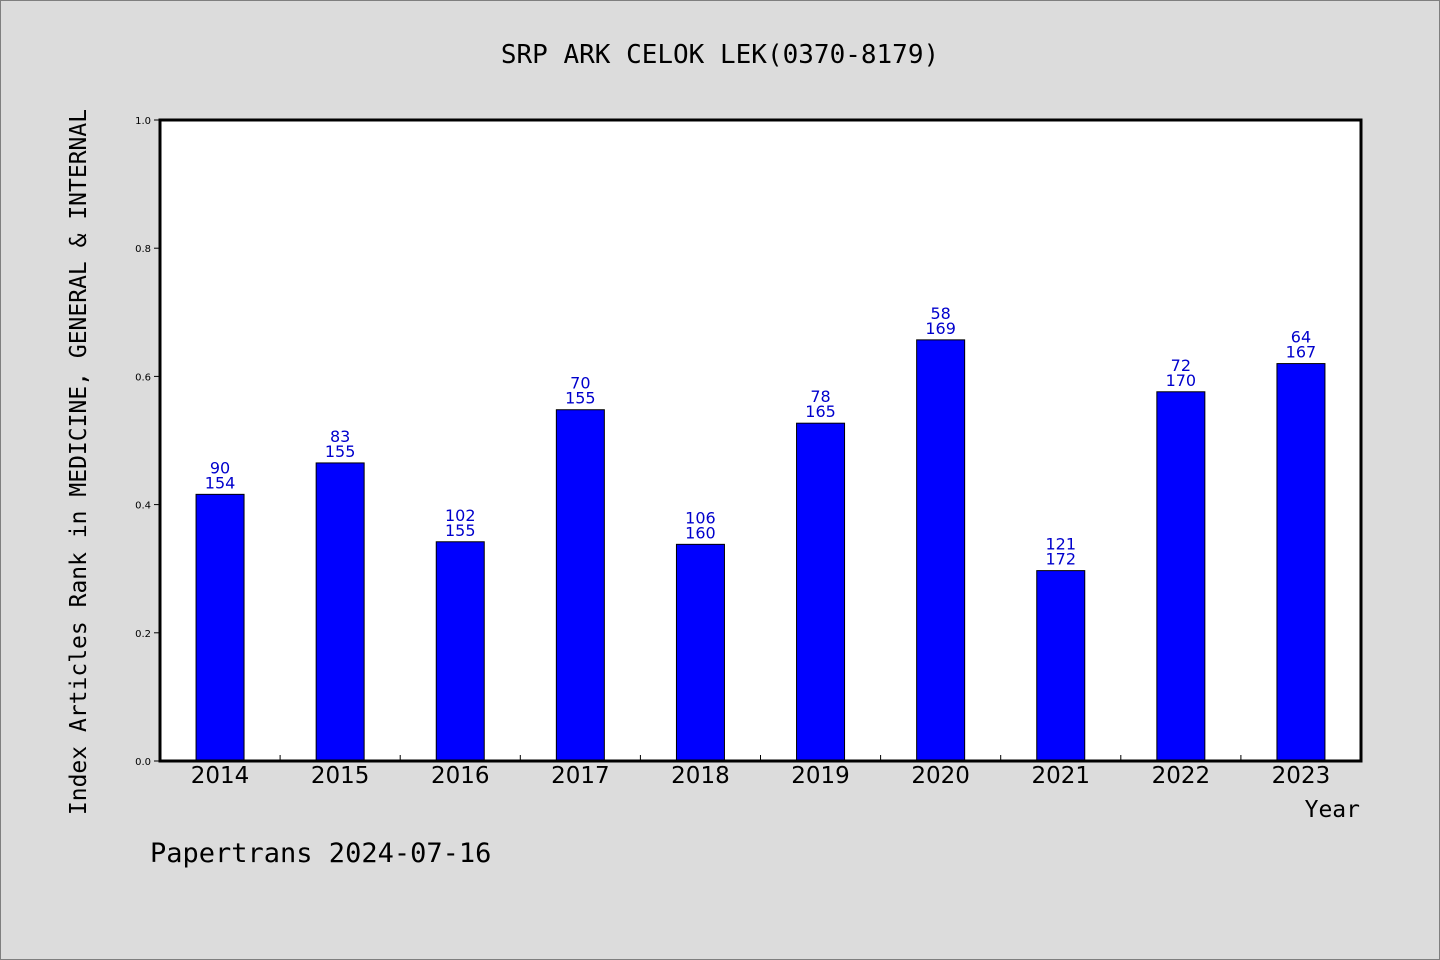  What do you see at coordinates (143, 762) in the screenshot?
I see `y-tick-label: 0.0` at bounding box center [143, 762].